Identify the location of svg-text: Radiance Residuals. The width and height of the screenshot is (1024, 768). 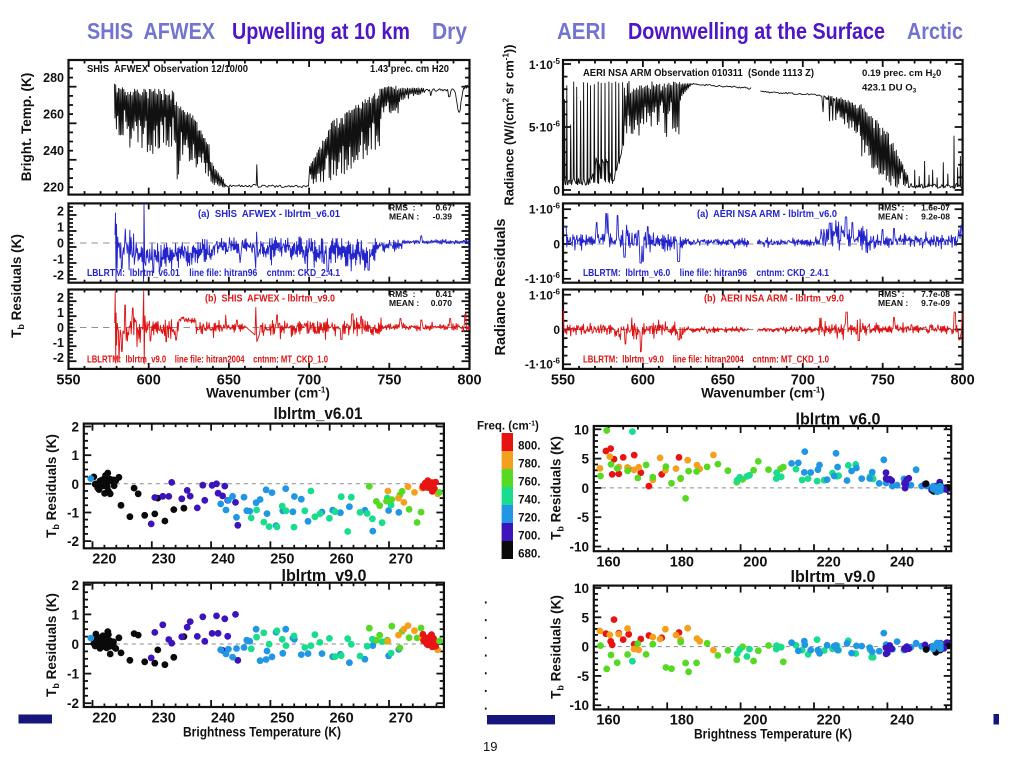
(501, 287).